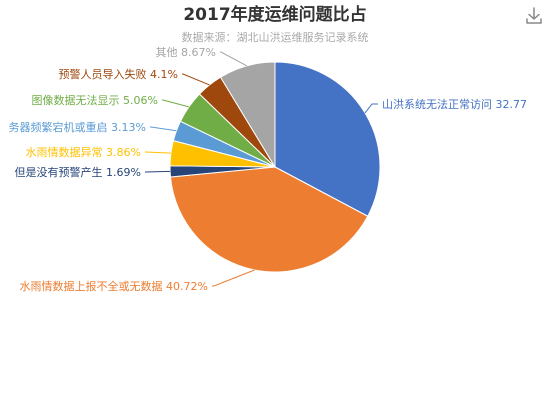 The image size is (550, 420). Describe the element at coordinates (95, 100) in the screenshot. I see `slice-label: 图像数据无法显示 5.06%` at that location.